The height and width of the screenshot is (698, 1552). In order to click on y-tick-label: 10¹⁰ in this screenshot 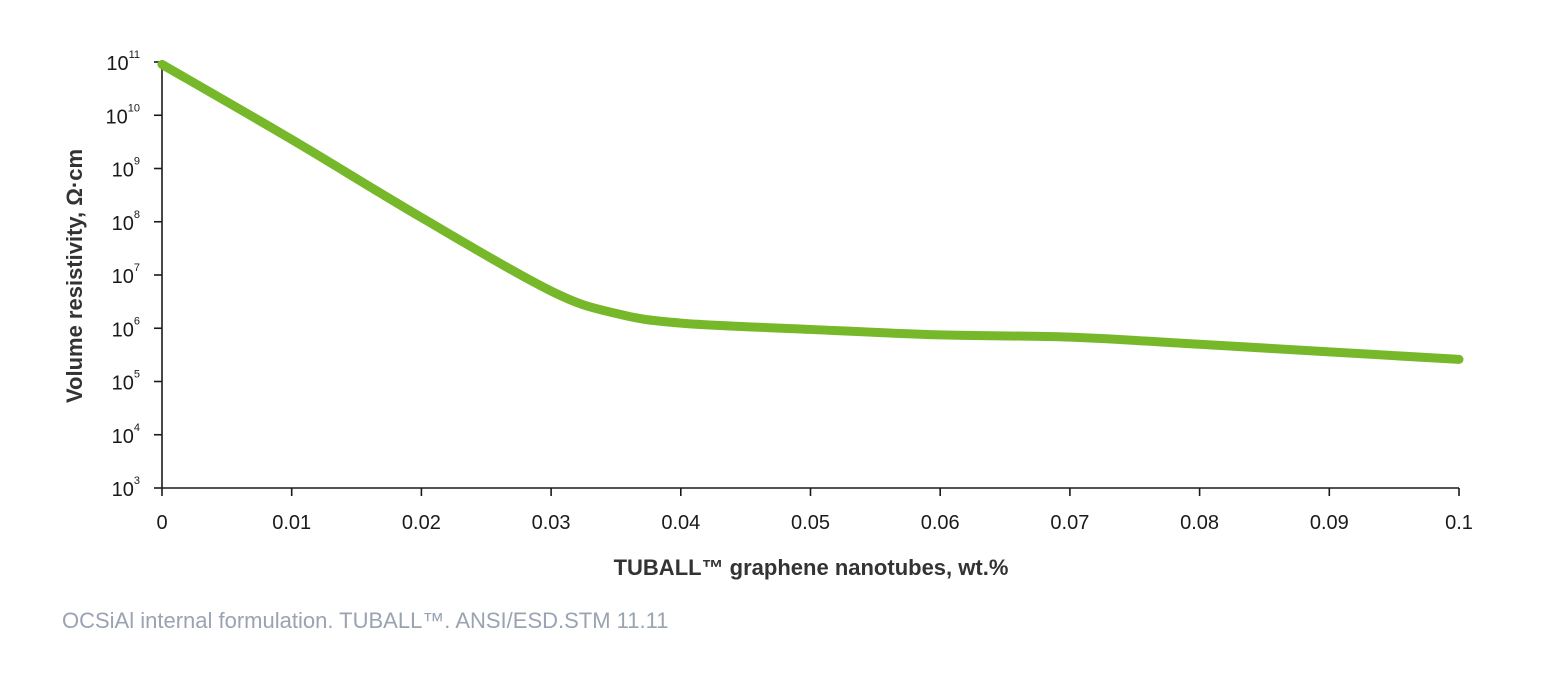, I will do `click(123, 115)`.